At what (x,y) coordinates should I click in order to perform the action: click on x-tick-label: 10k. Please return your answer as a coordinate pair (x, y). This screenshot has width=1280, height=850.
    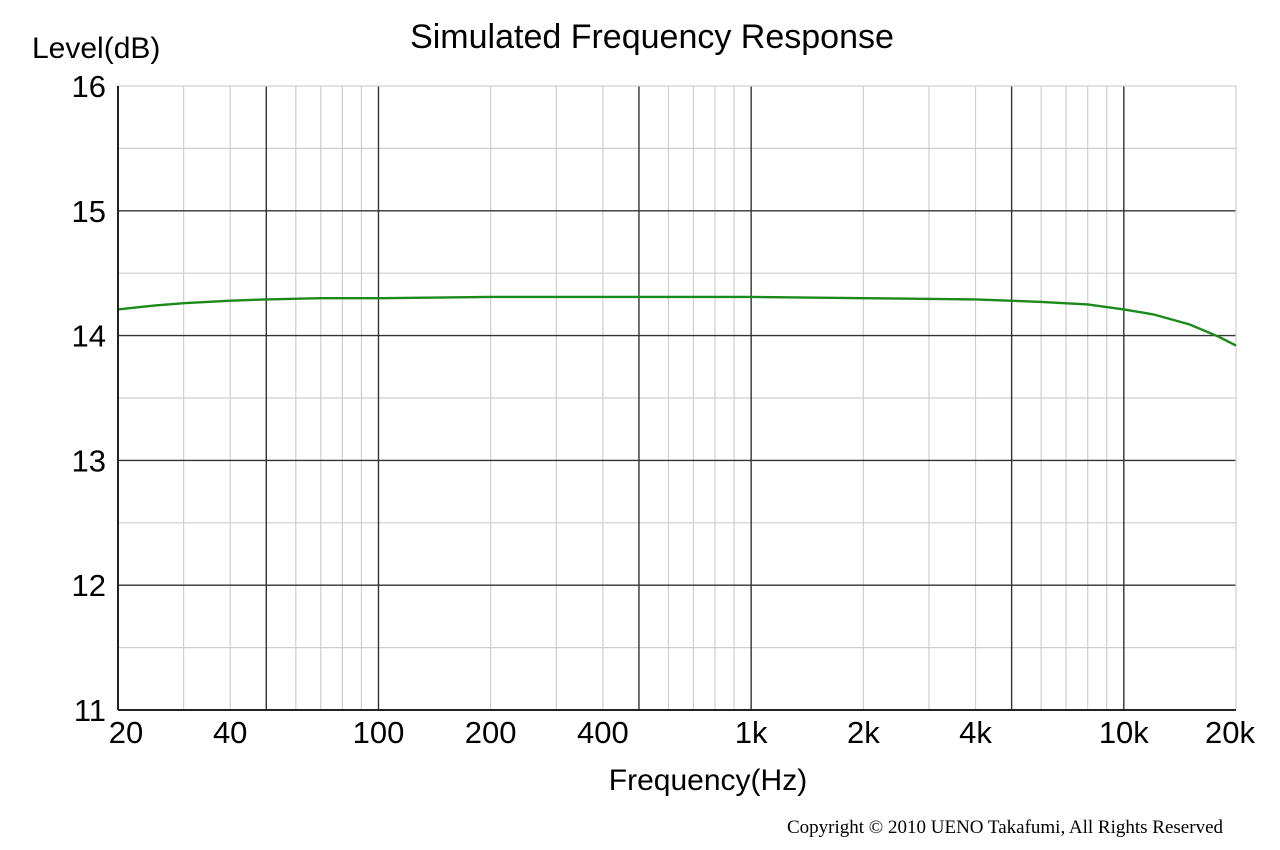
    Looking at the image, I should click on (1124, 732).